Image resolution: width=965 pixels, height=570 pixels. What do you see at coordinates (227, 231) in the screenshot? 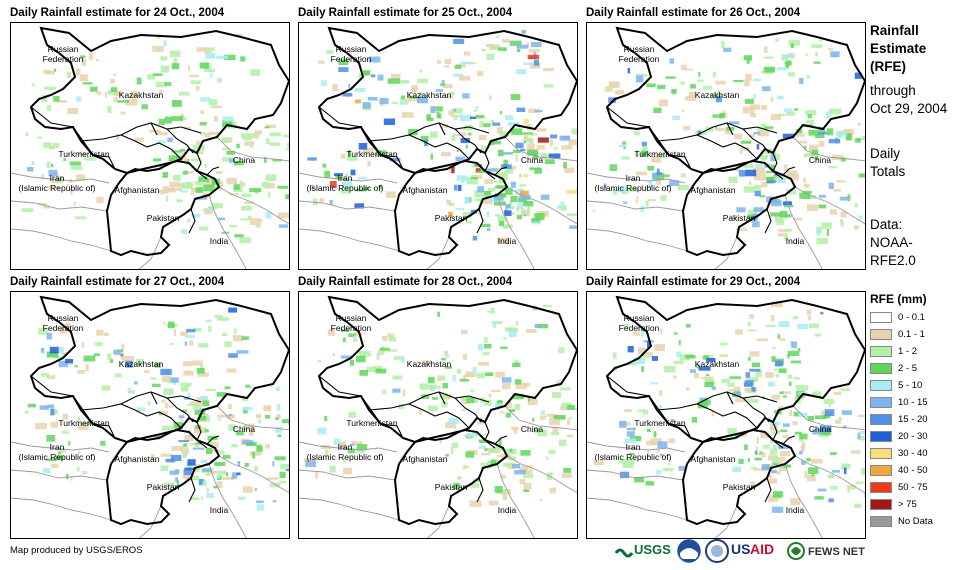
I see `neighbor-border` at bounding box center [227, 231].